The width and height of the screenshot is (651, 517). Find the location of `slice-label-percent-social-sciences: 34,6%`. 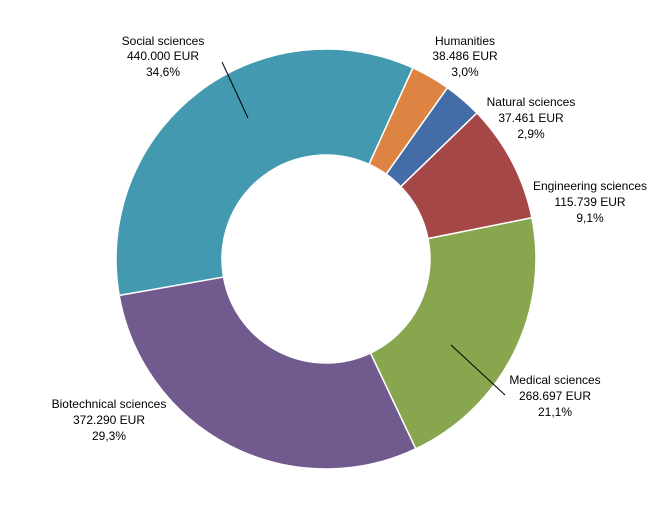

slice-label-percent-social-sciences: 34,6% is located at coordinates (163, 72).